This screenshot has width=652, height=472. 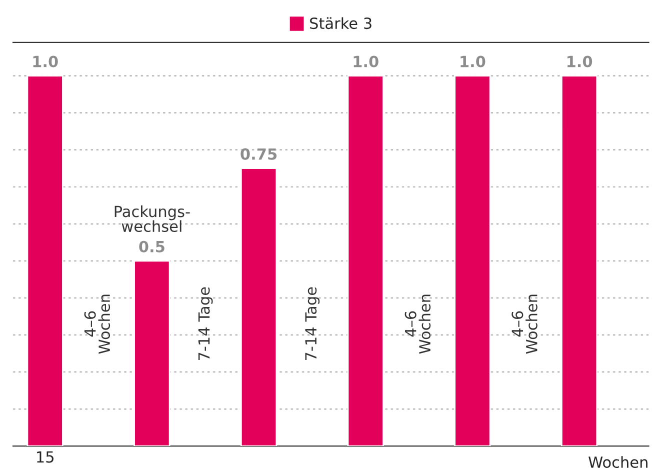 What do you see at coordinates (45, 457) in the screenshot?
I see `x-tick-label: 15` at bounding box center [45, 457].